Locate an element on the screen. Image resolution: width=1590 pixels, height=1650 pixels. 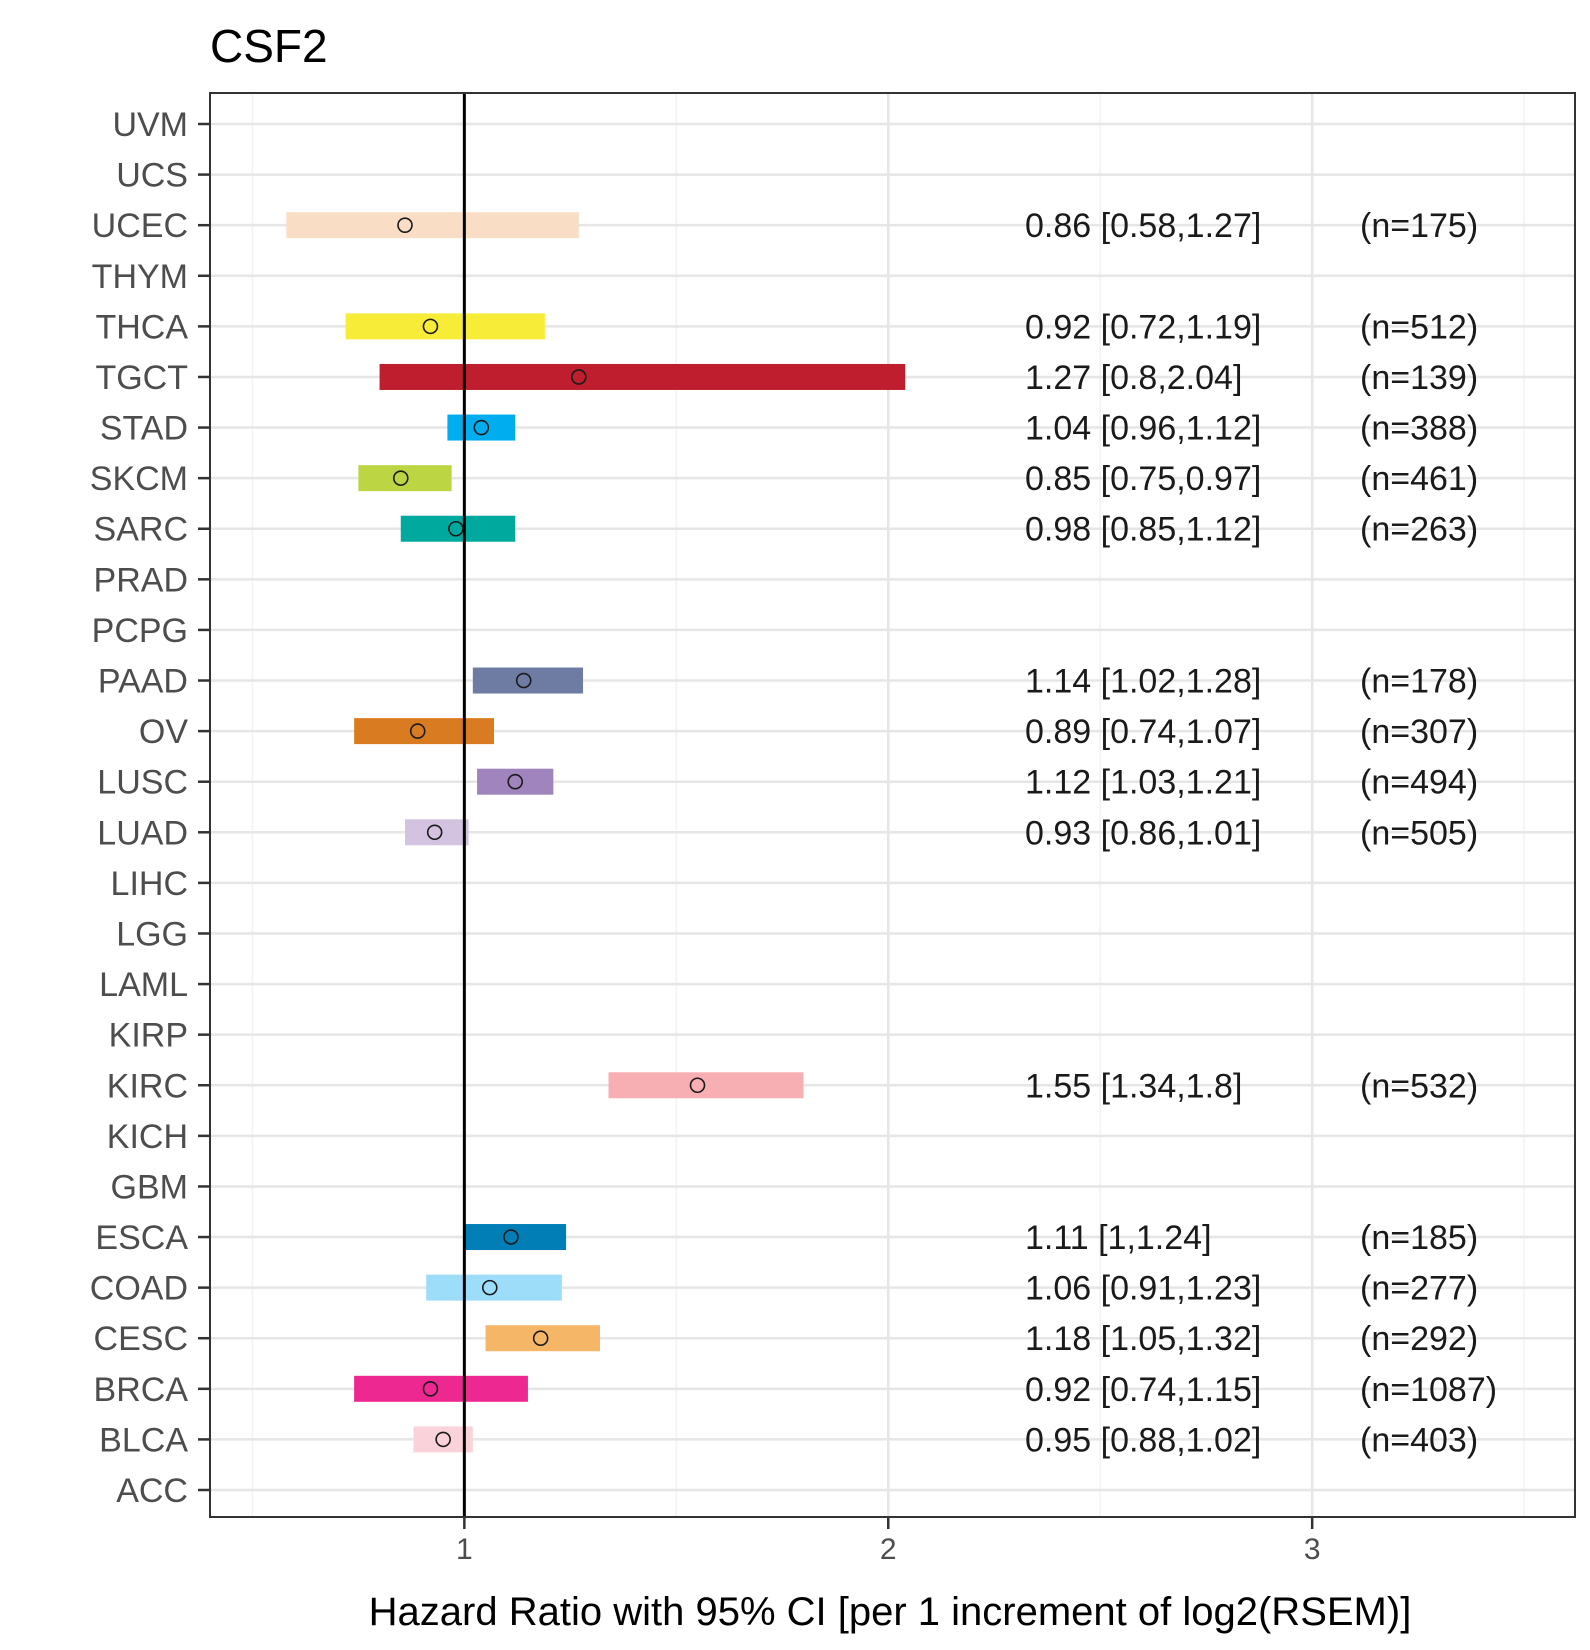
ci-bar-thca is located at coordinates (445, 326).